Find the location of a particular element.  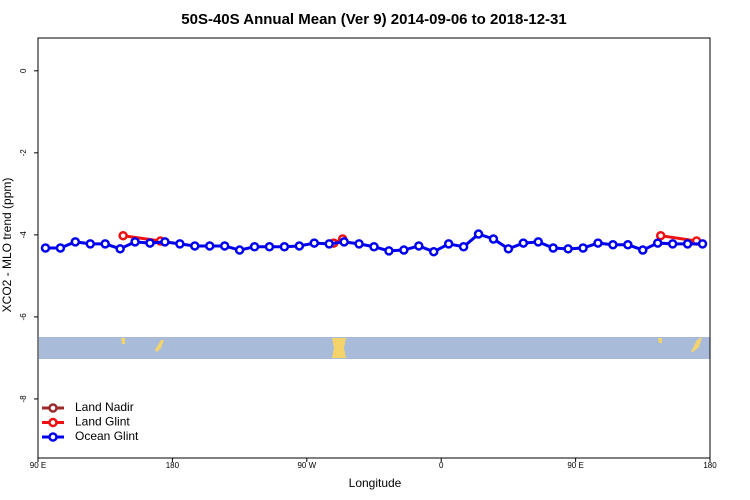

legend-label: Land Nadir is located at coordinates (104, 407).